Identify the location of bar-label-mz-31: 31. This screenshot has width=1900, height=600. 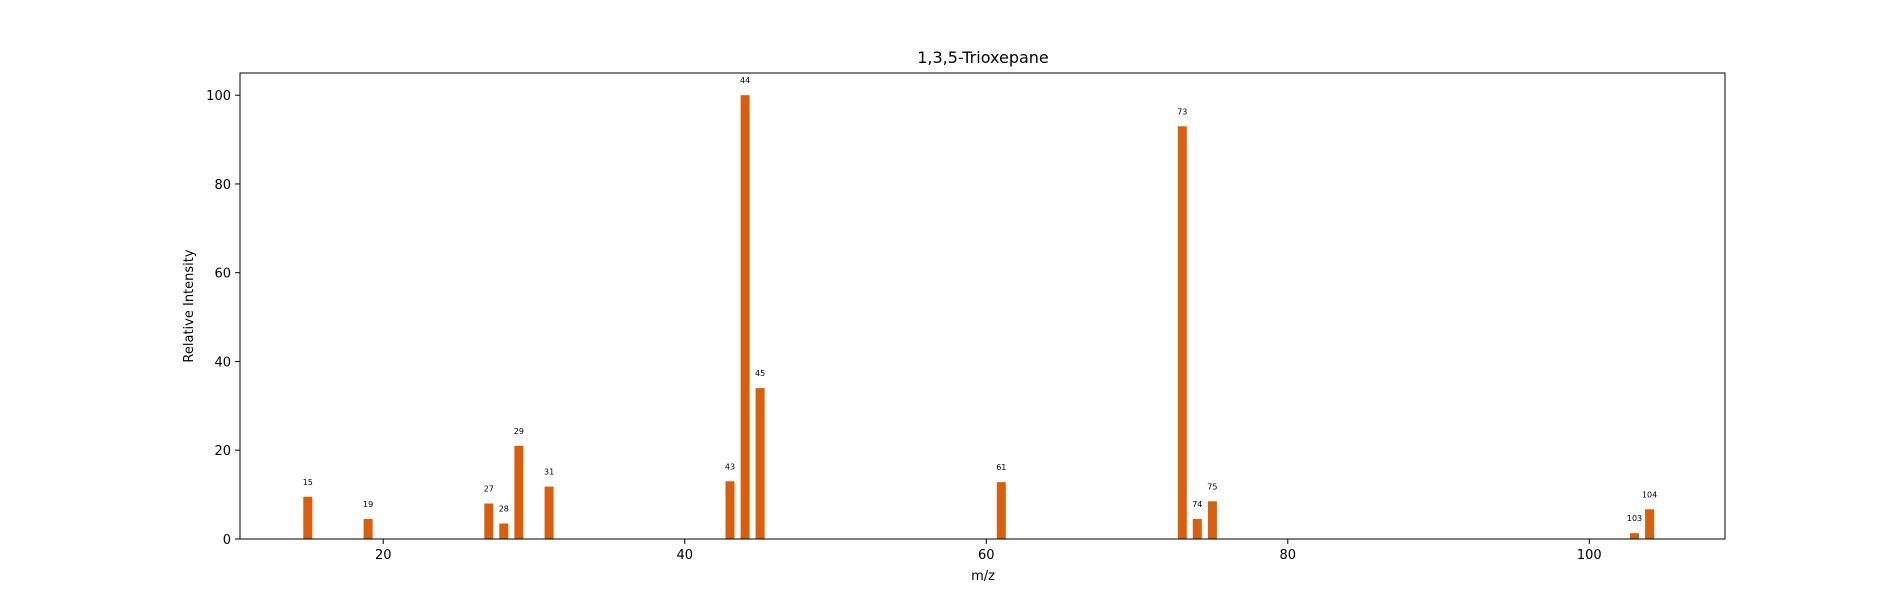
(549, 472).